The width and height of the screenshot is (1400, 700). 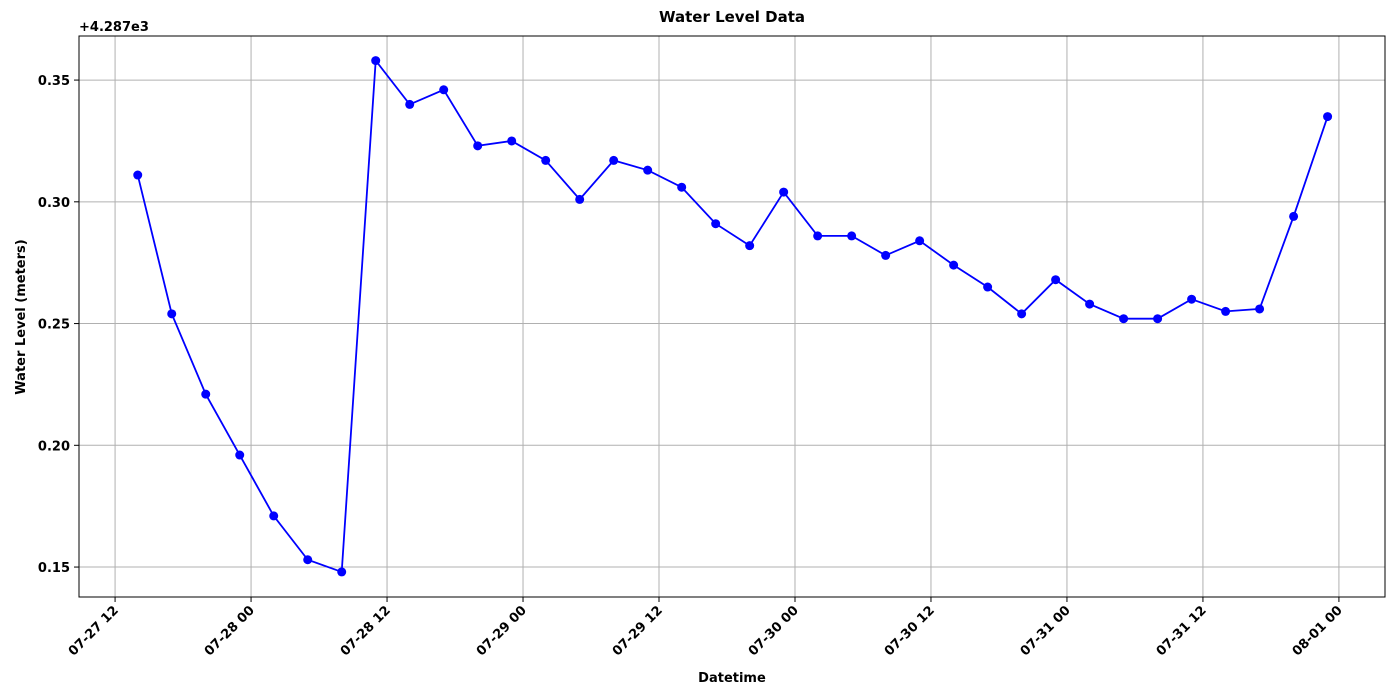 I want to click on x-tick-label: 07-28 00, so click(x=230, y=631).